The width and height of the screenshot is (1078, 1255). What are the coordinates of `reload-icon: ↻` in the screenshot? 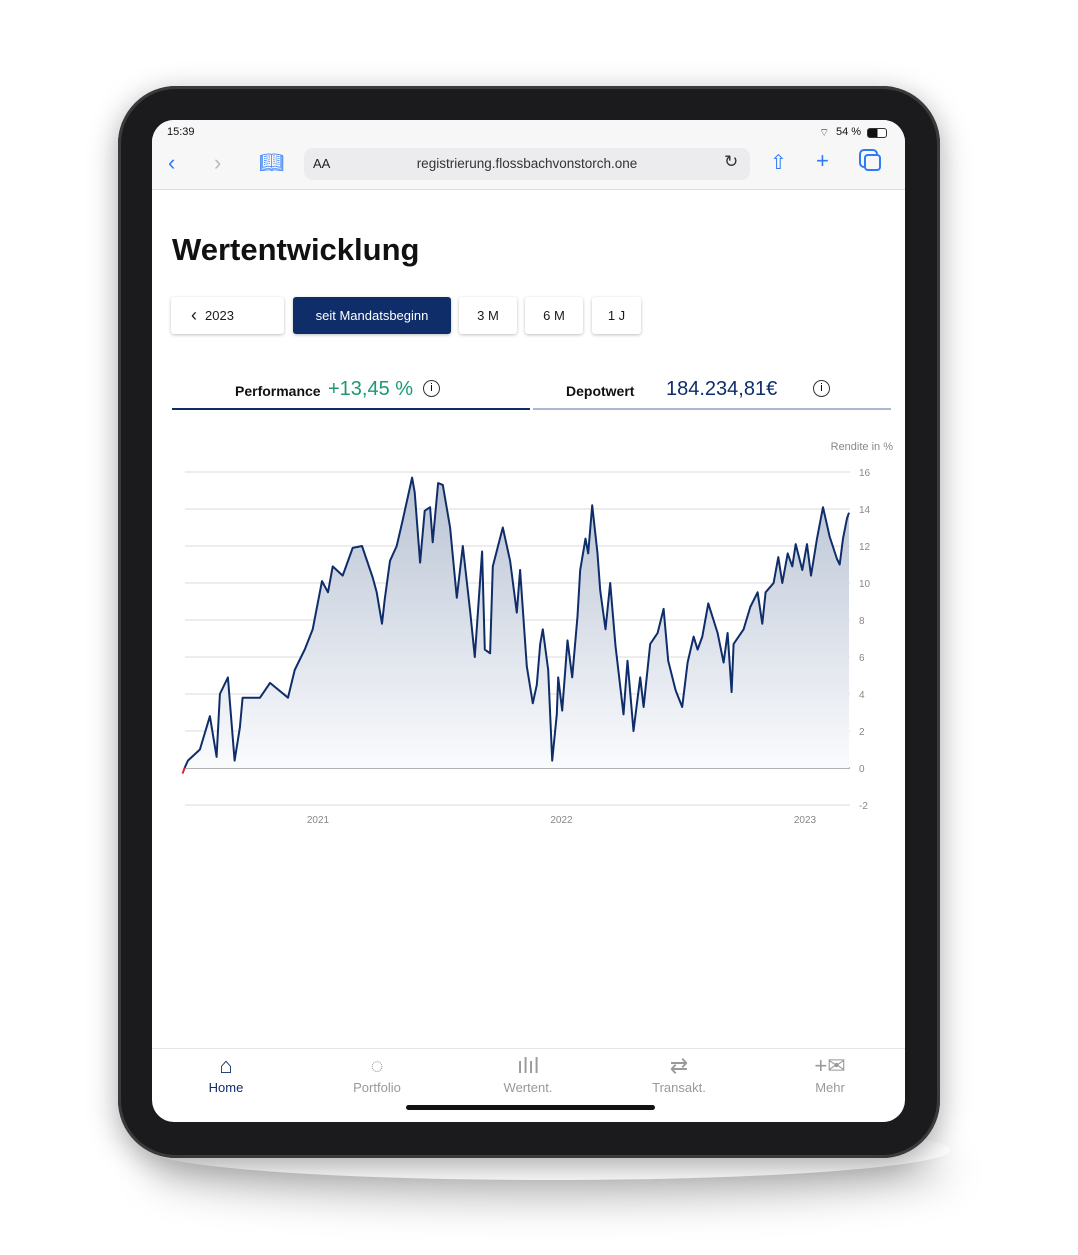 It's located at (731, 161).